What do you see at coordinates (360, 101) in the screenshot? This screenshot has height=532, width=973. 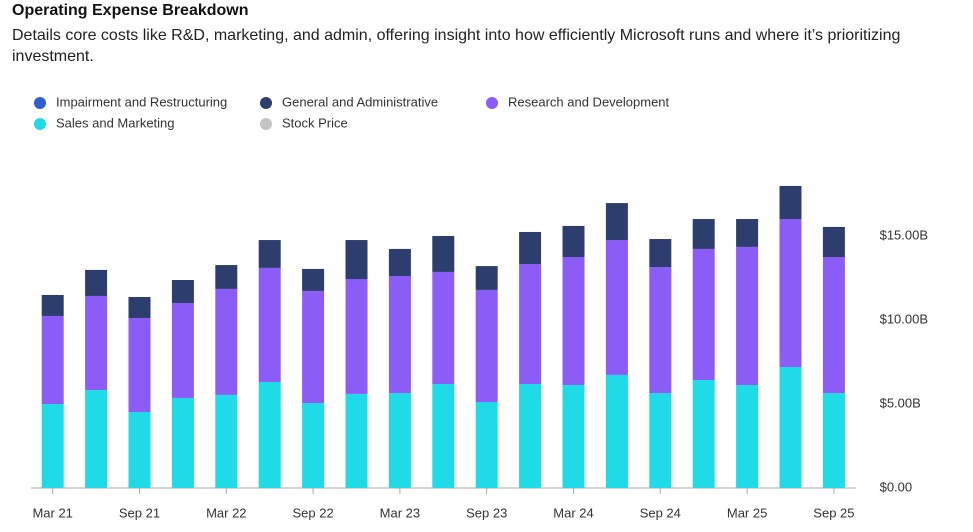 I see `legend-label: General and Administrative` at bounding box center [360, 101].